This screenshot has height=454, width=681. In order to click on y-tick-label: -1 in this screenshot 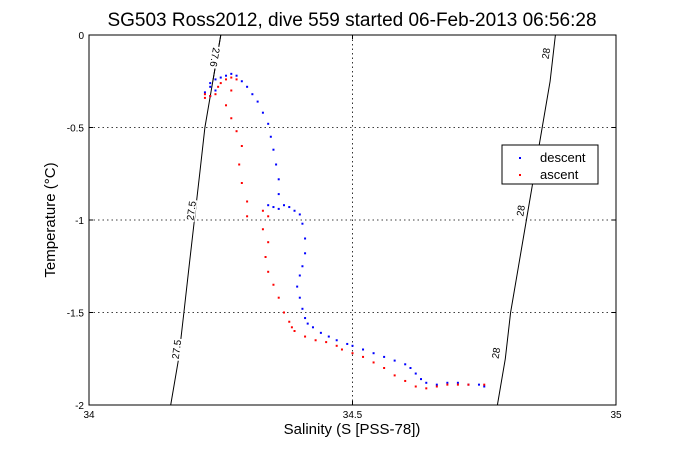, I will do `click(79, 221)`.